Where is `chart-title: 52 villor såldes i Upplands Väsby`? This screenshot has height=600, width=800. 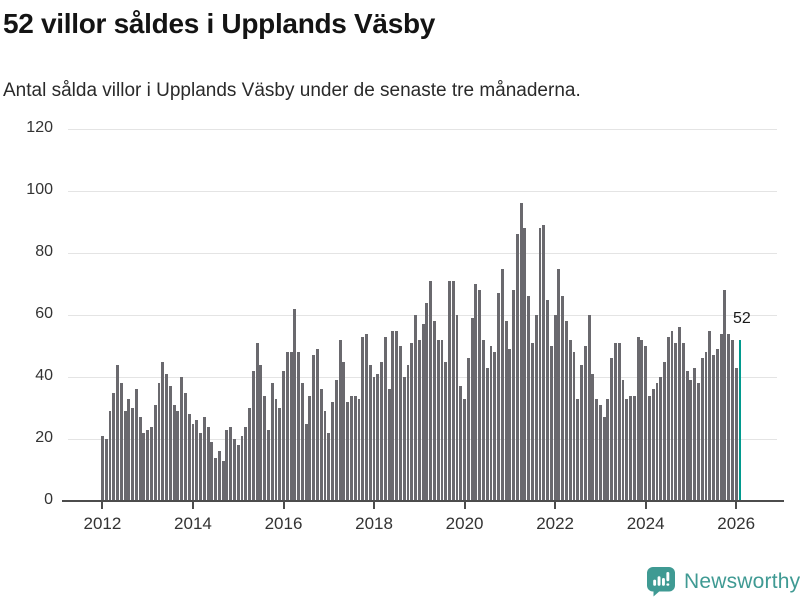
chart-title: 52 villor såldes i Upplands Väsby is located at coordinates (219, 23).